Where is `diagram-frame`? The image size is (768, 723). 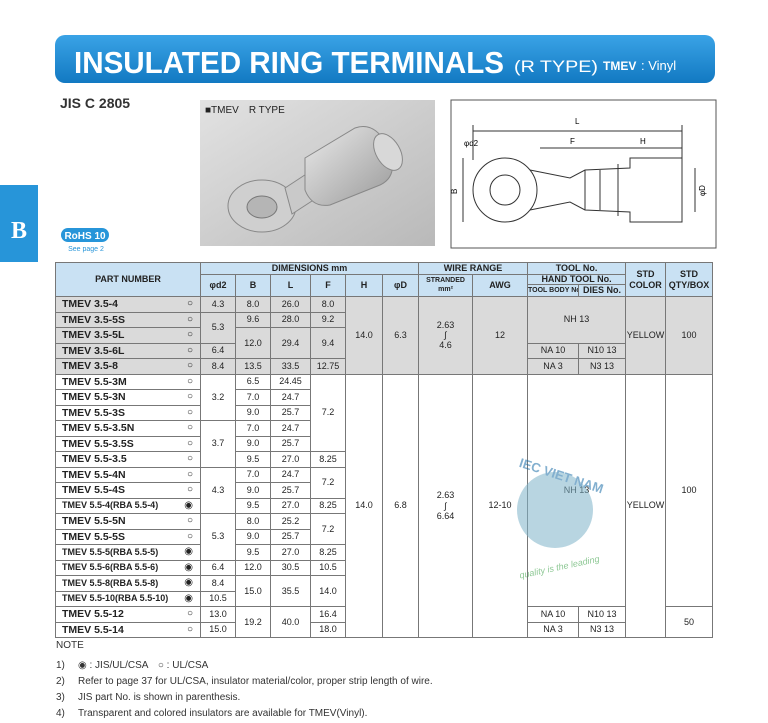
diagram-frame is located at coordinates (583, 174).